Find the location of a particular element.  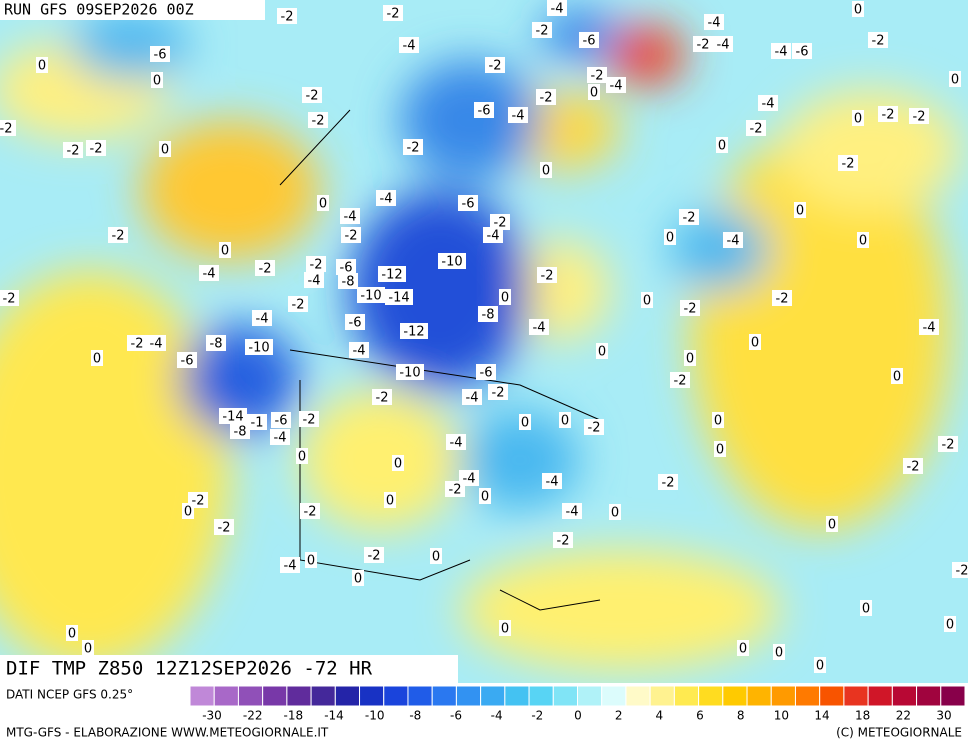

colorbar-tick-label: -2 is located at coordinates (537, 716).